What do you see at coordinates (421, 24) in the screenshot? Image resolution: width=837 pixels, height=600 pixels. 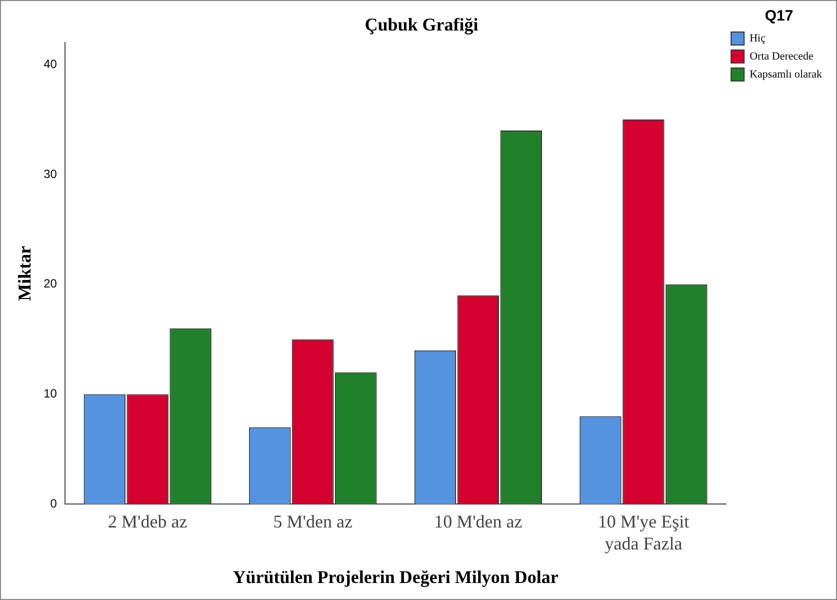 I see `chart-title: Çubuk Grafiği` at bounding box center [421, 24].